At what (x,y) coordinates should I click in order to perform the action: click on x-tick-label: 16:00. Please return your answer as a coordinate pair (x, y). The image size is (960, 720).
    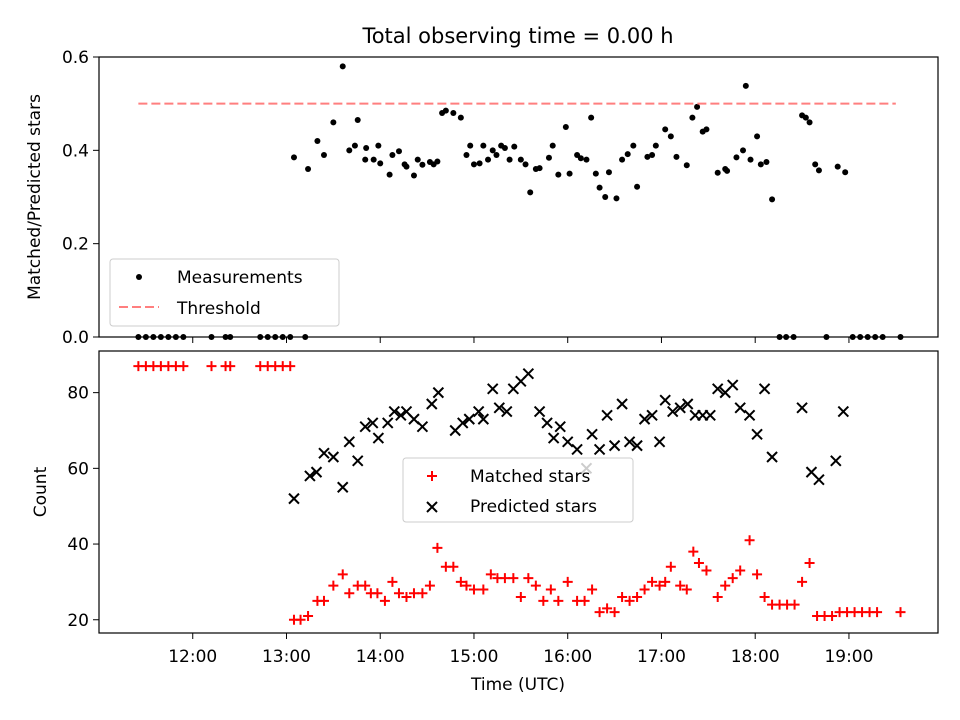
    Looking at the image, I should click on (567, 657).